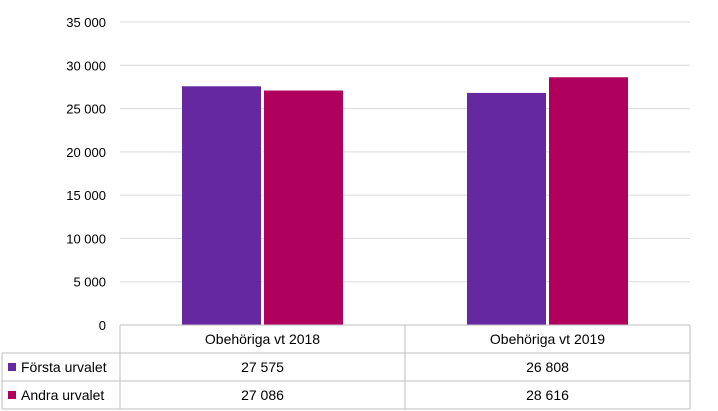  Describe the element at coordinates (547, 339) in the screenshot. I see `x-category-label: Obehöriga vt 2019` at that location.